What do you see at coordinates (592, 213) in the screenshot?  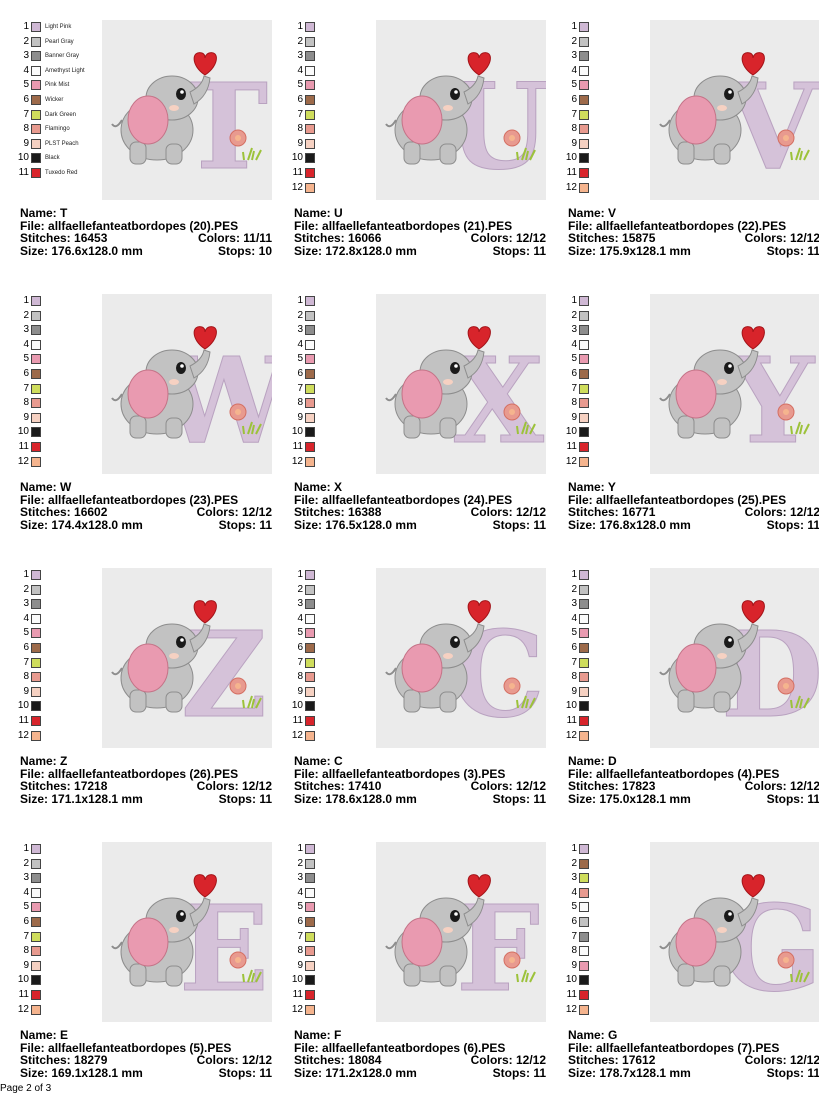 I see `design-name-field: Name: V` at bounding box center [592, 213].